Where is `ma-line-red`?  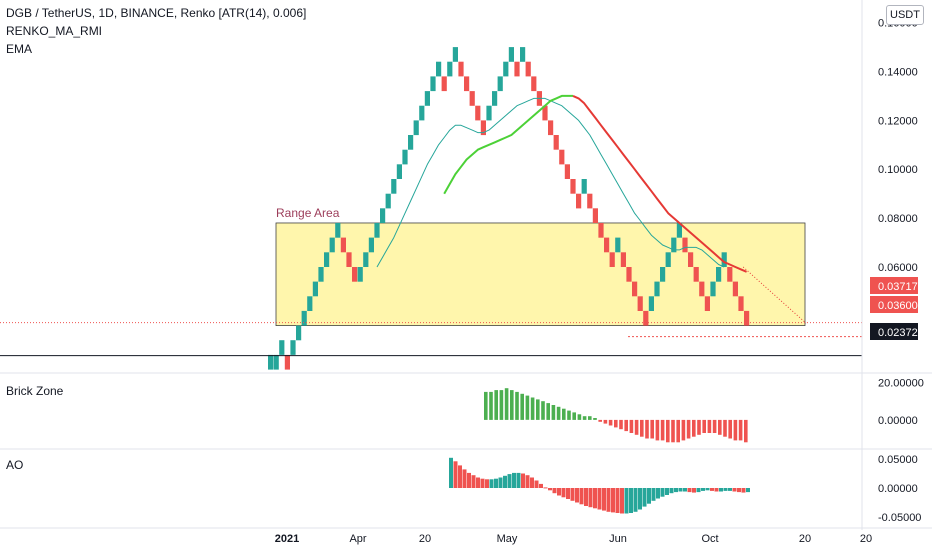
ma-line-red is located at coordinates (659, 183).